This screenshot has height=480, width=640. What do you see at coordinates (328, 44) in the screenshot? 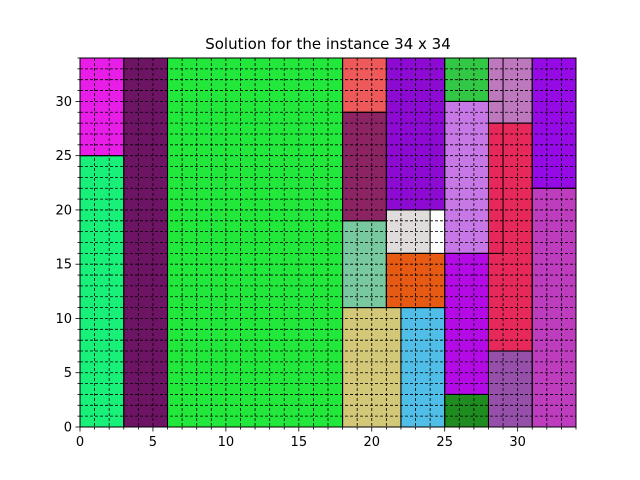
I see `chart-title: Solution for the instance 34 x 34` at bounding box center [328, 44].